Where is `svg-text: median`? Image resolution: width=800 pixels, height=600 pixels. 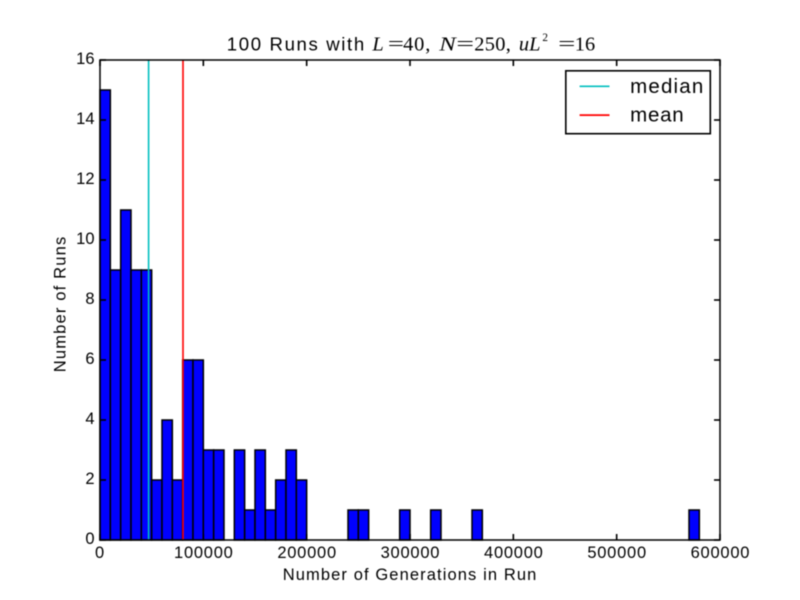 svg-text: median is located at coordinates (666, 86).